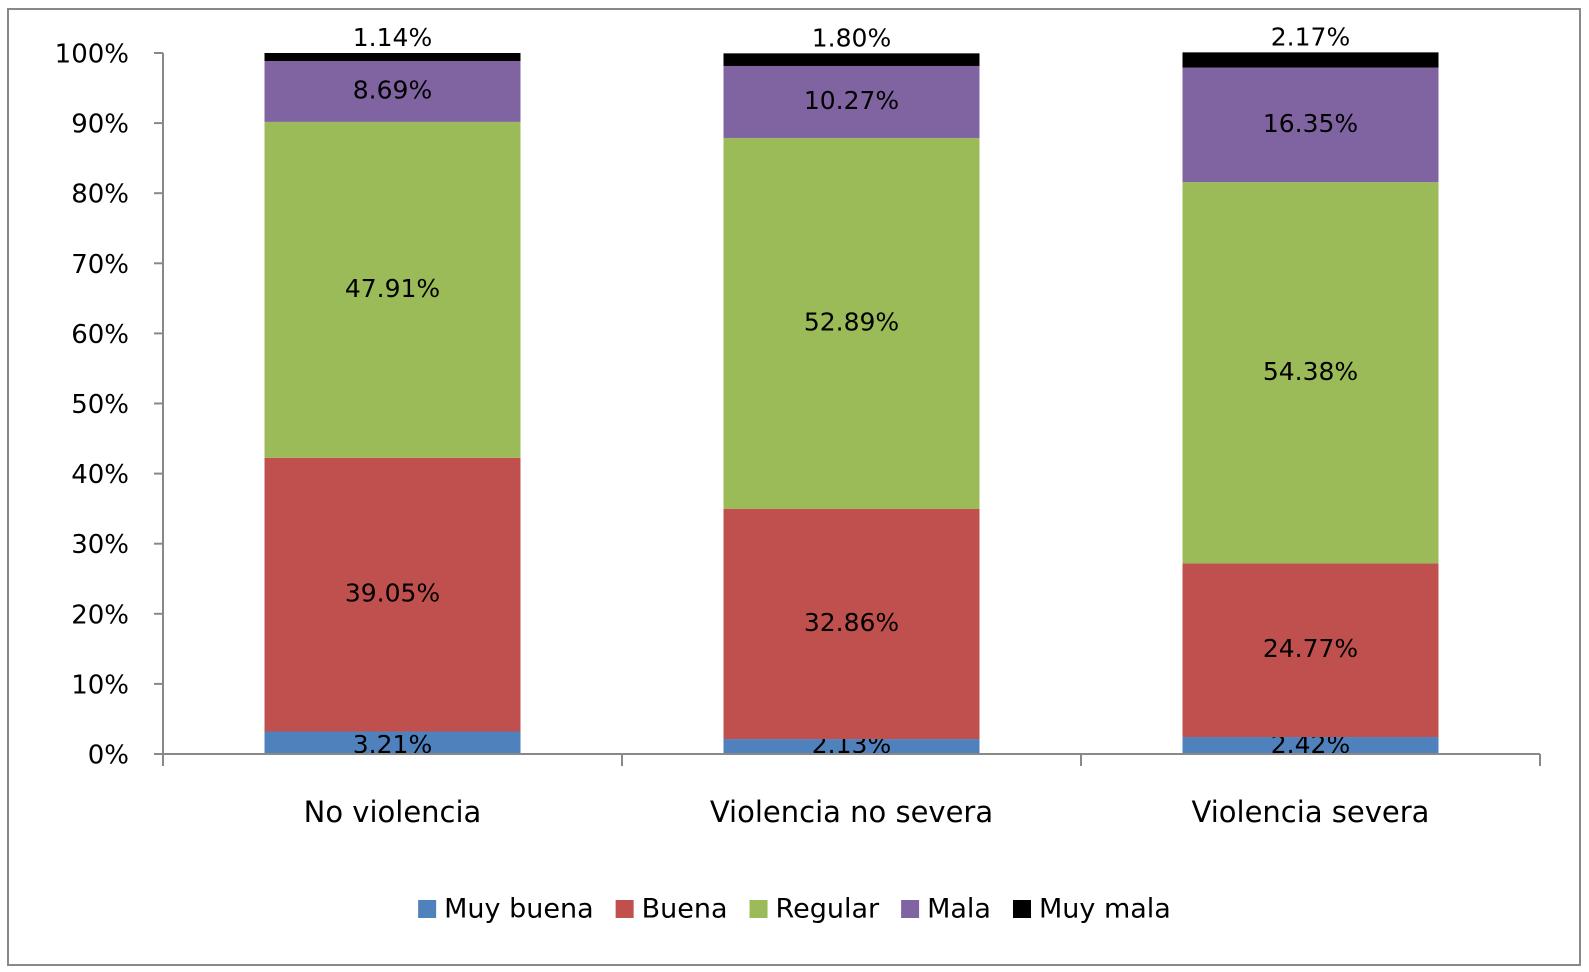 The image size is (1589, 972). Describe the element at coordinates (393, 812) in the screenshot. I see `x-tick-label: No violencia` at that location.